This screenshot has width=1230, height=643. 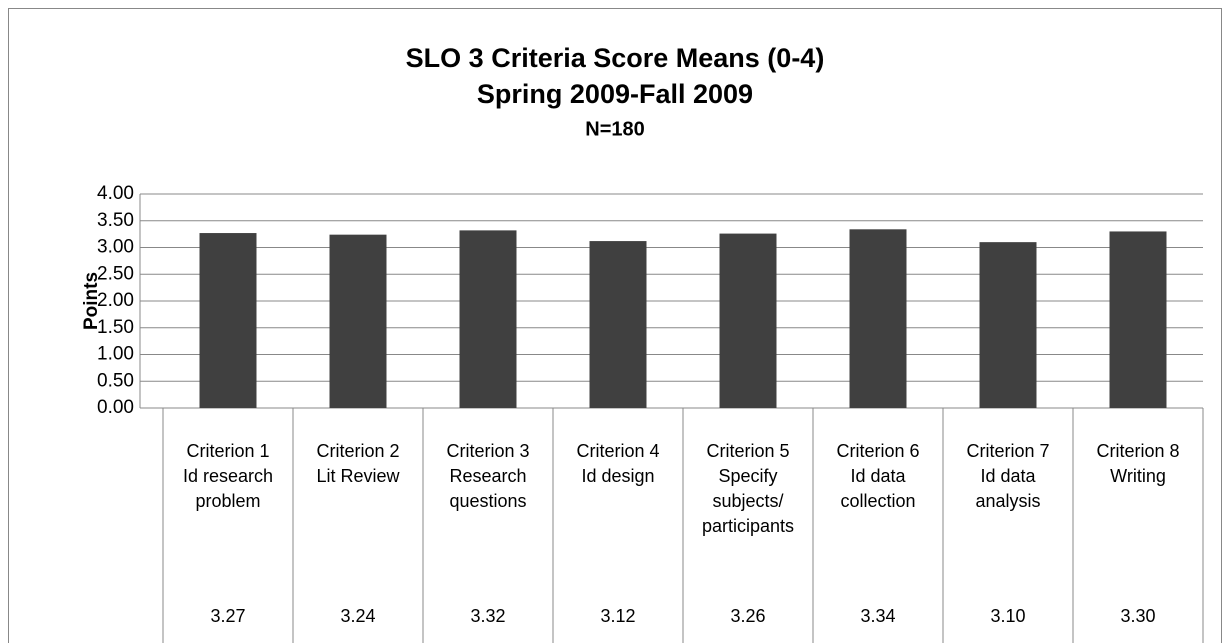 I want to click on category-label: participants, so click(x=748, y=526).